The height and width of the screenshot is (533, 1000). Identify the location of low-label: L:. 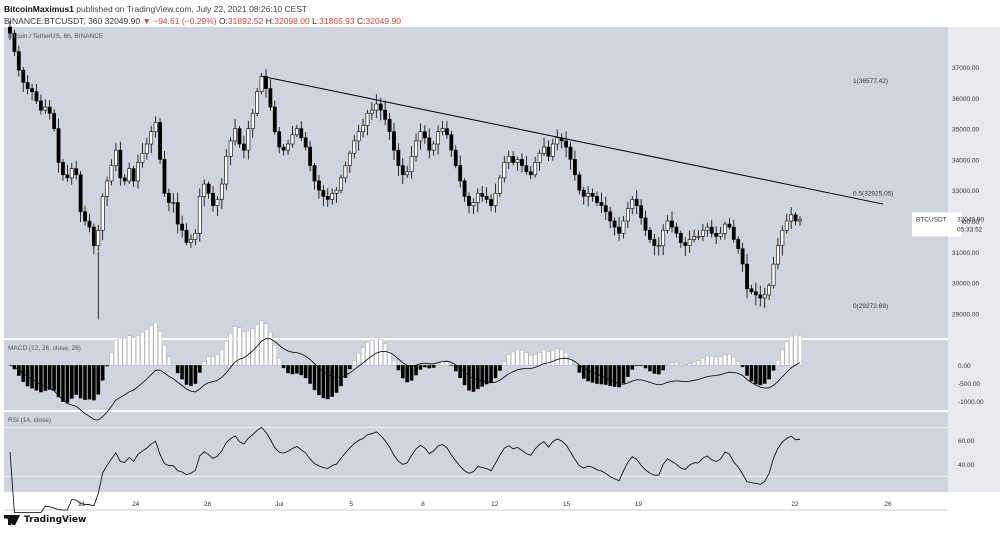
(316, 21).